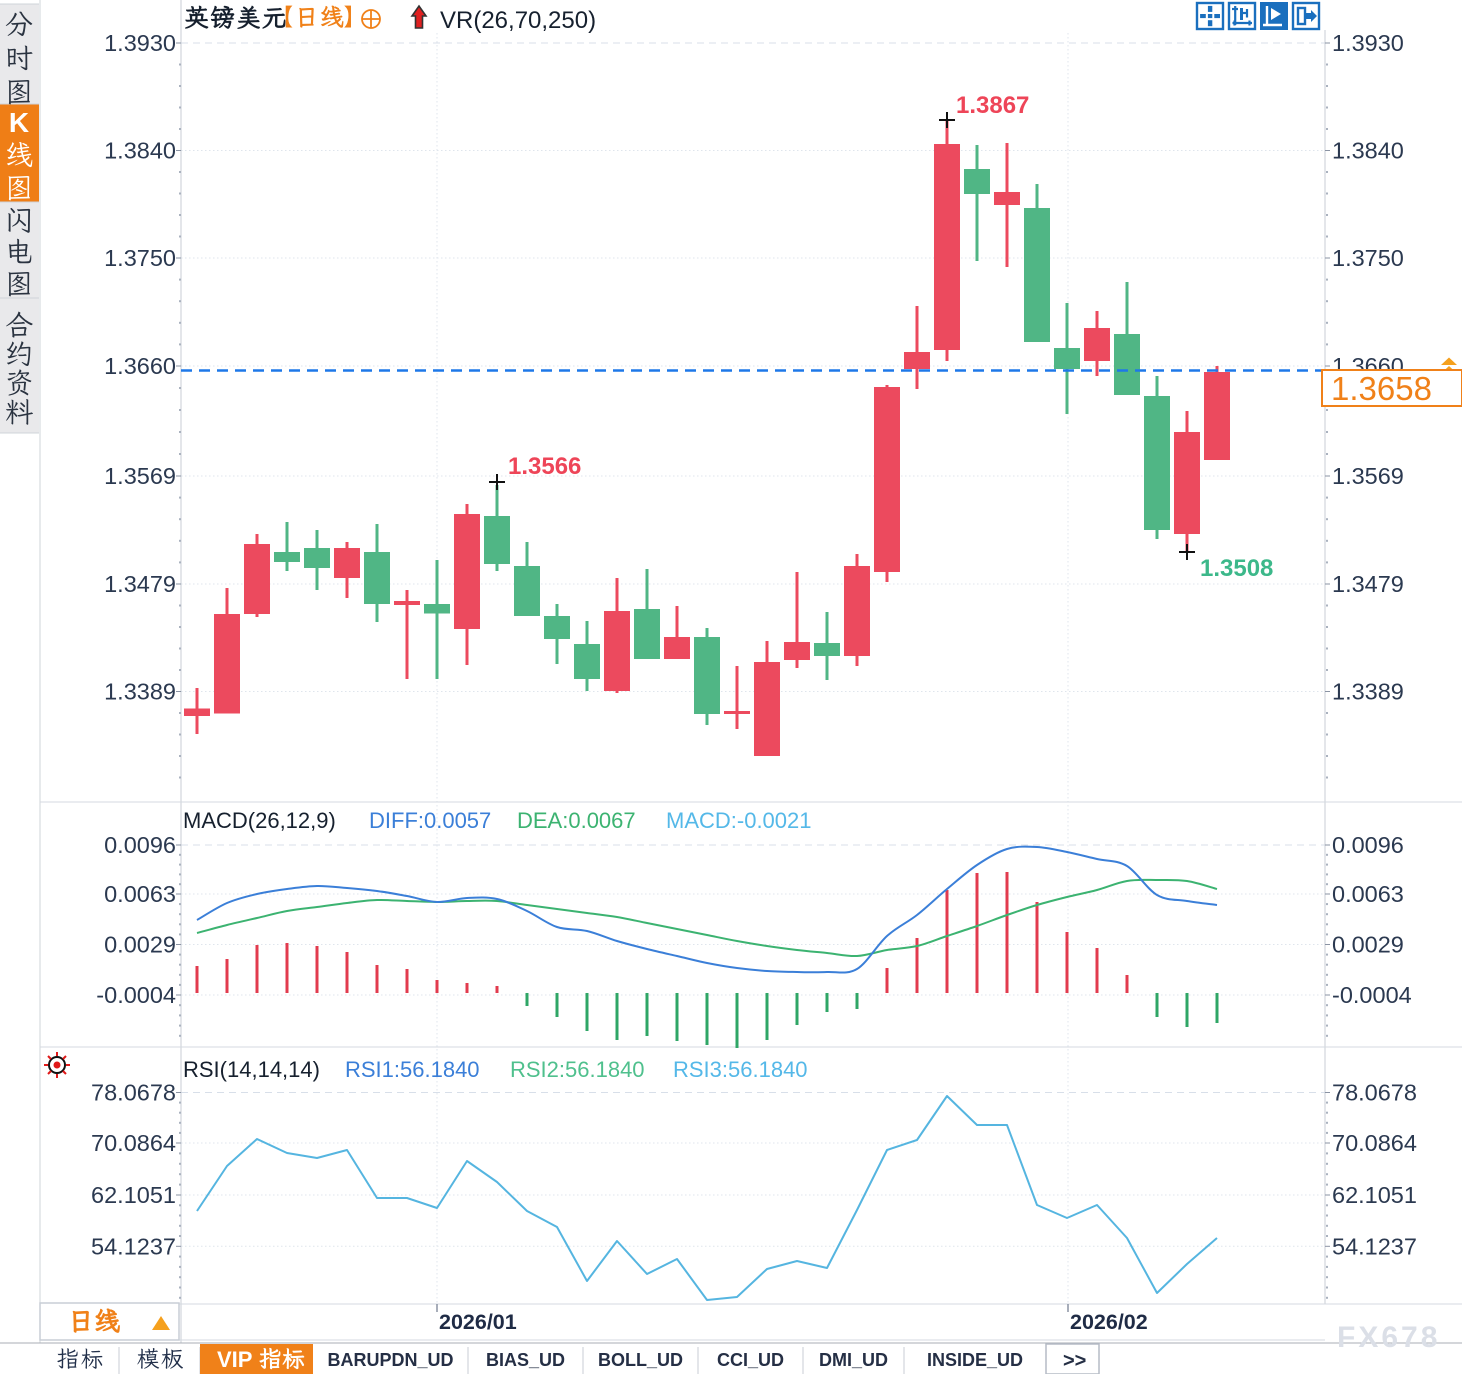 This screenshot has width=1462, height=1374. Describe the element at coordinates (750, 1360) in the screenshot. I see `svg-text: CCI_UD` at that location.